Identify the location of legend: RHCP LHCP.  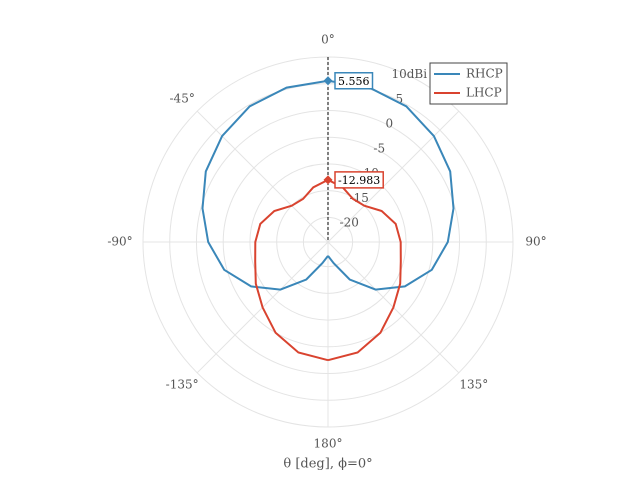
(468, 83).